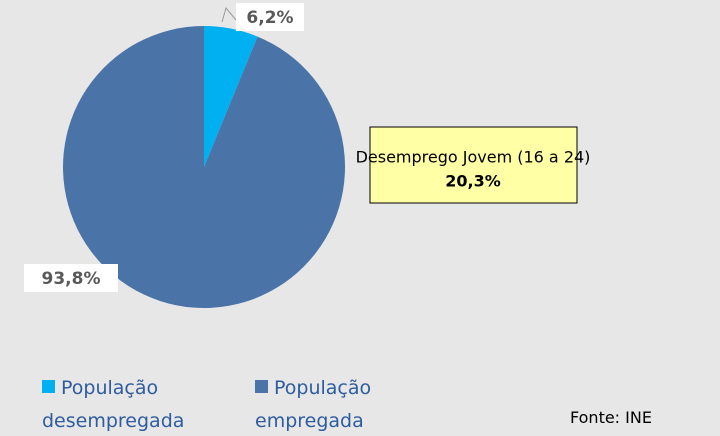 The image size is (720, 436). I want to click on annotation-title: Desemprego Jovem (16 a 24), so click(473, 157).